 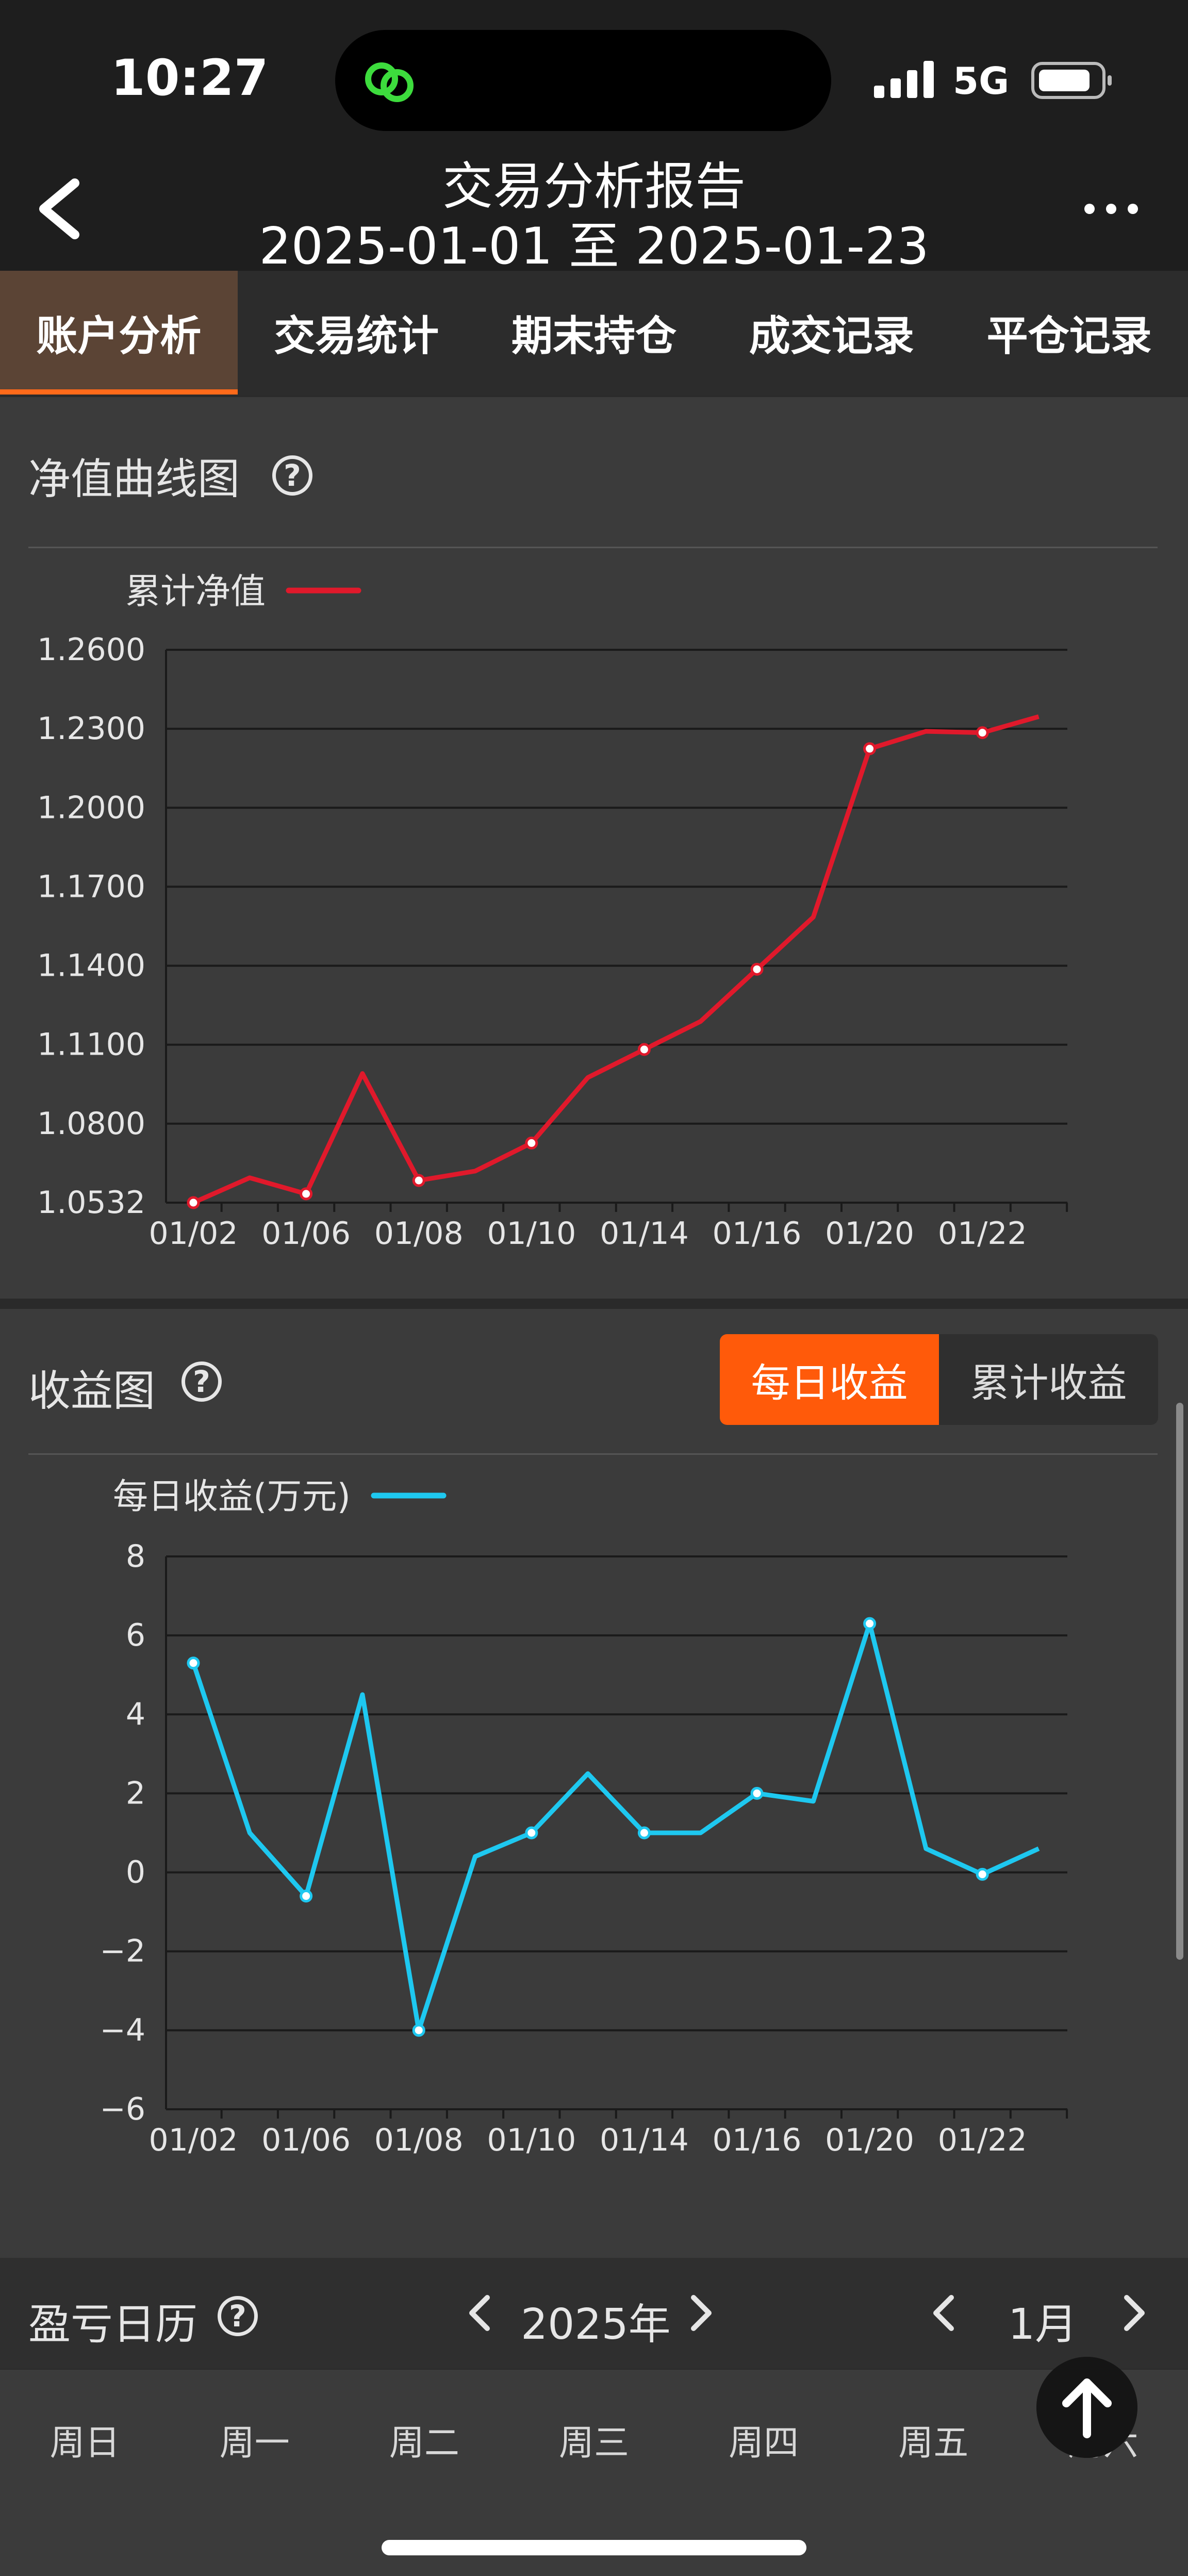 What do you see at coordinates (135, 1873) in the screenshot?
I see `y-tick-label: 0` at bounding box center [135, 1873].